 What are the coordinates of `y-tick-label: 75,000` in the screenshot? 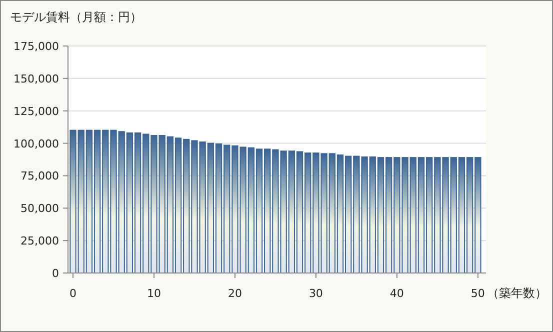 It's located at (39, 176).